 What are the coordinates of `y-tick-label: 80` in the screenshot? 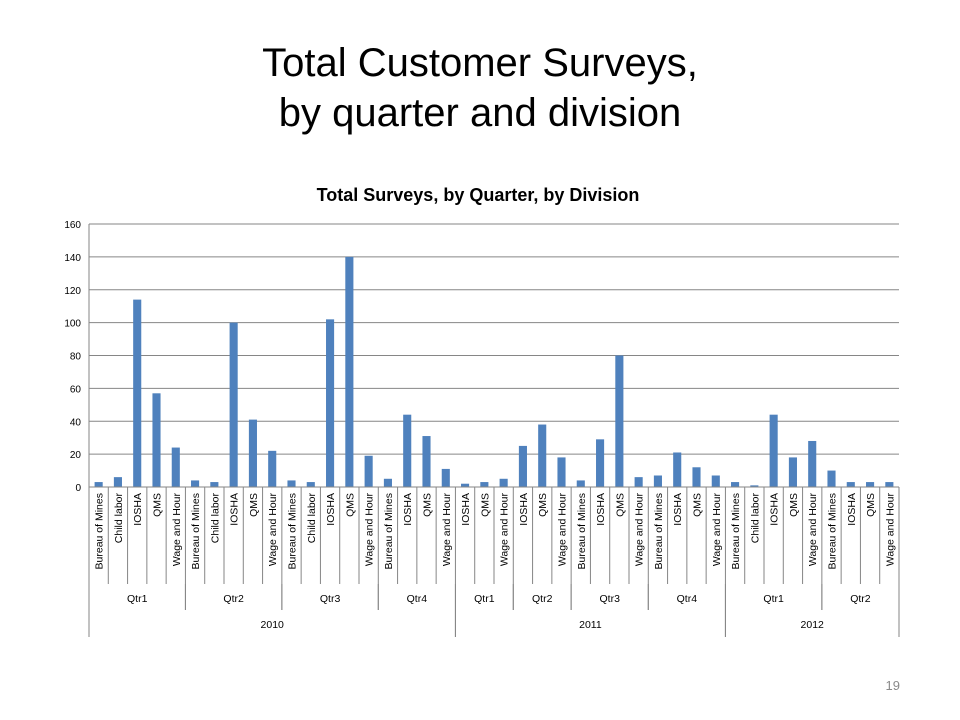 It's located at (76, 357).